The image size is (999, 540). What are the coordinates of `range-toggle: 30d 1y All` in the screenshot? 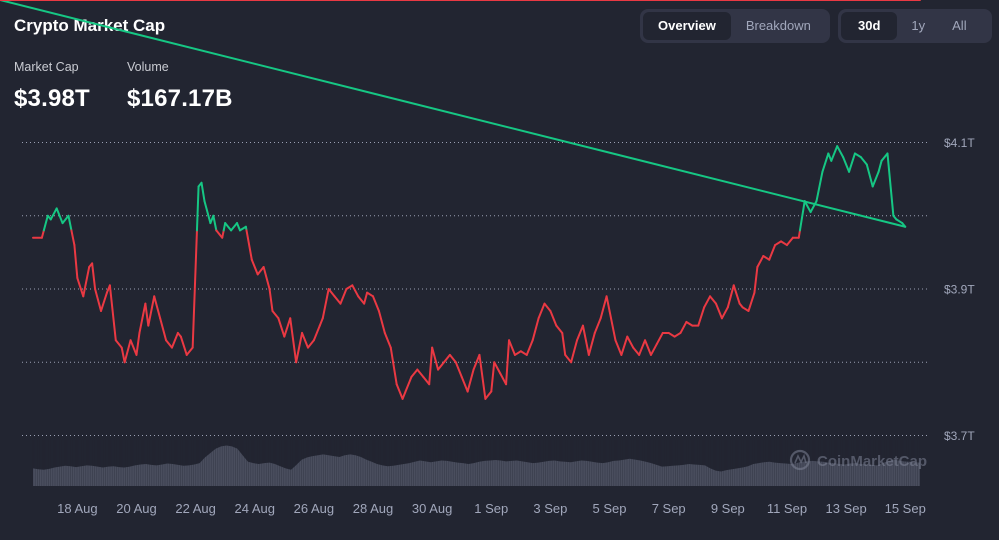 It's located at (915, 26).